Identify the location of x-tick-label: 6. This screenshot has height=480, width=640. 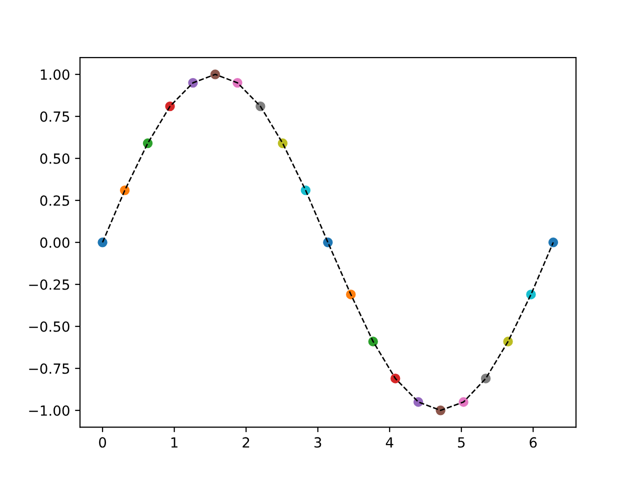
(533, 442).